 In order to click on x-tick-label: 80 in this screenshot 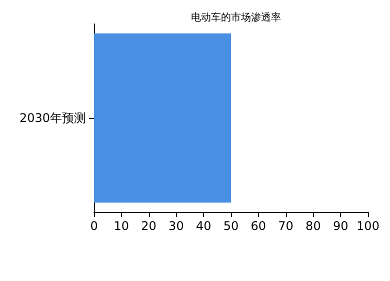, I will do `click(313, 226)`.